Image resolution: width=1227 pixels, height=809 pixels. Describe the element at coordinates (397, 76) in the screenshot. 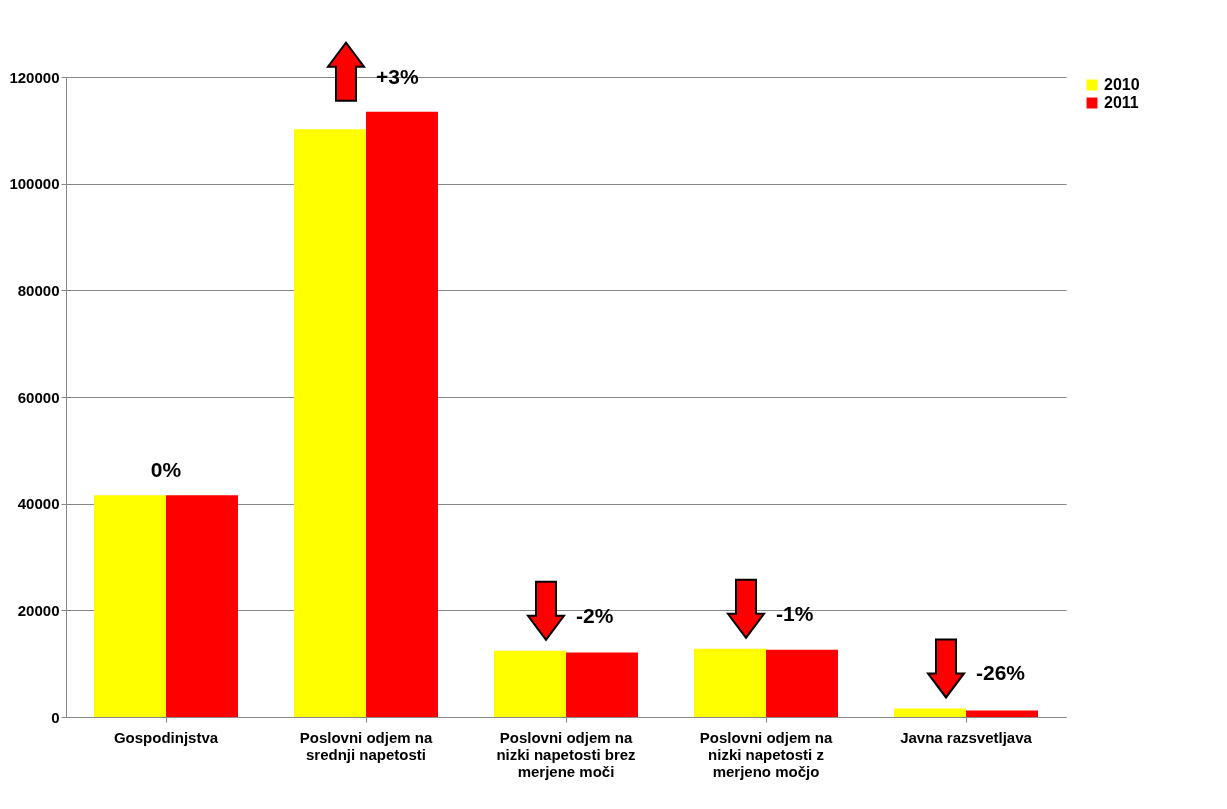

I see `annotation: +3%` at that location.